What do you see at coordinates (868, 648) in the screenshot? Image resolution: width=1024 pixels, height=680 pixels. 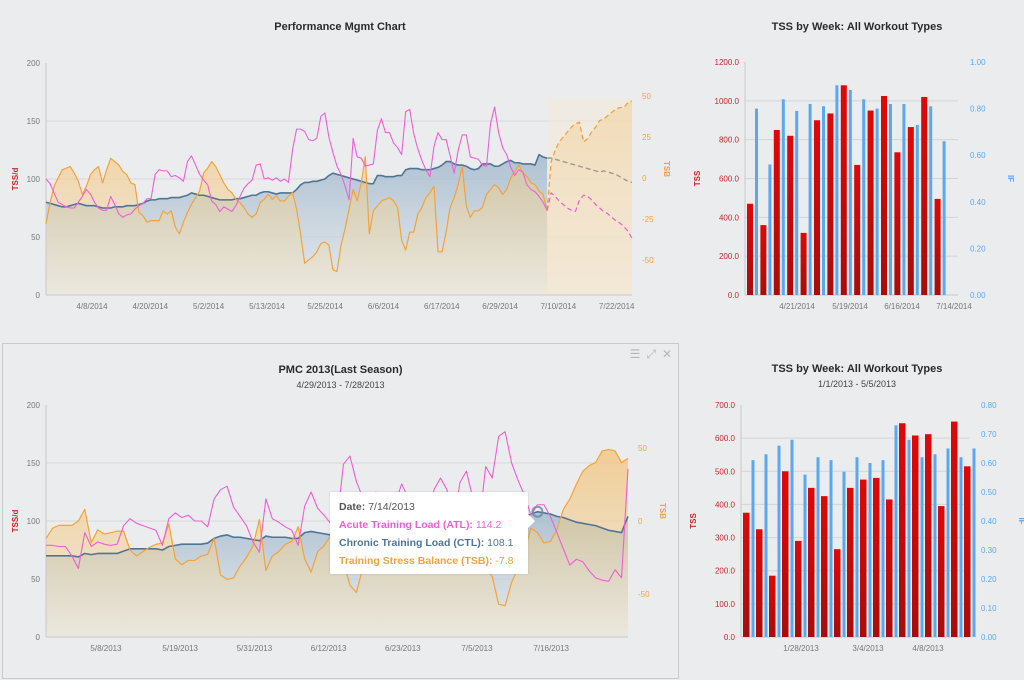 I see `x-tick-label: 3/4/2013` at bounding box center [868, 648].